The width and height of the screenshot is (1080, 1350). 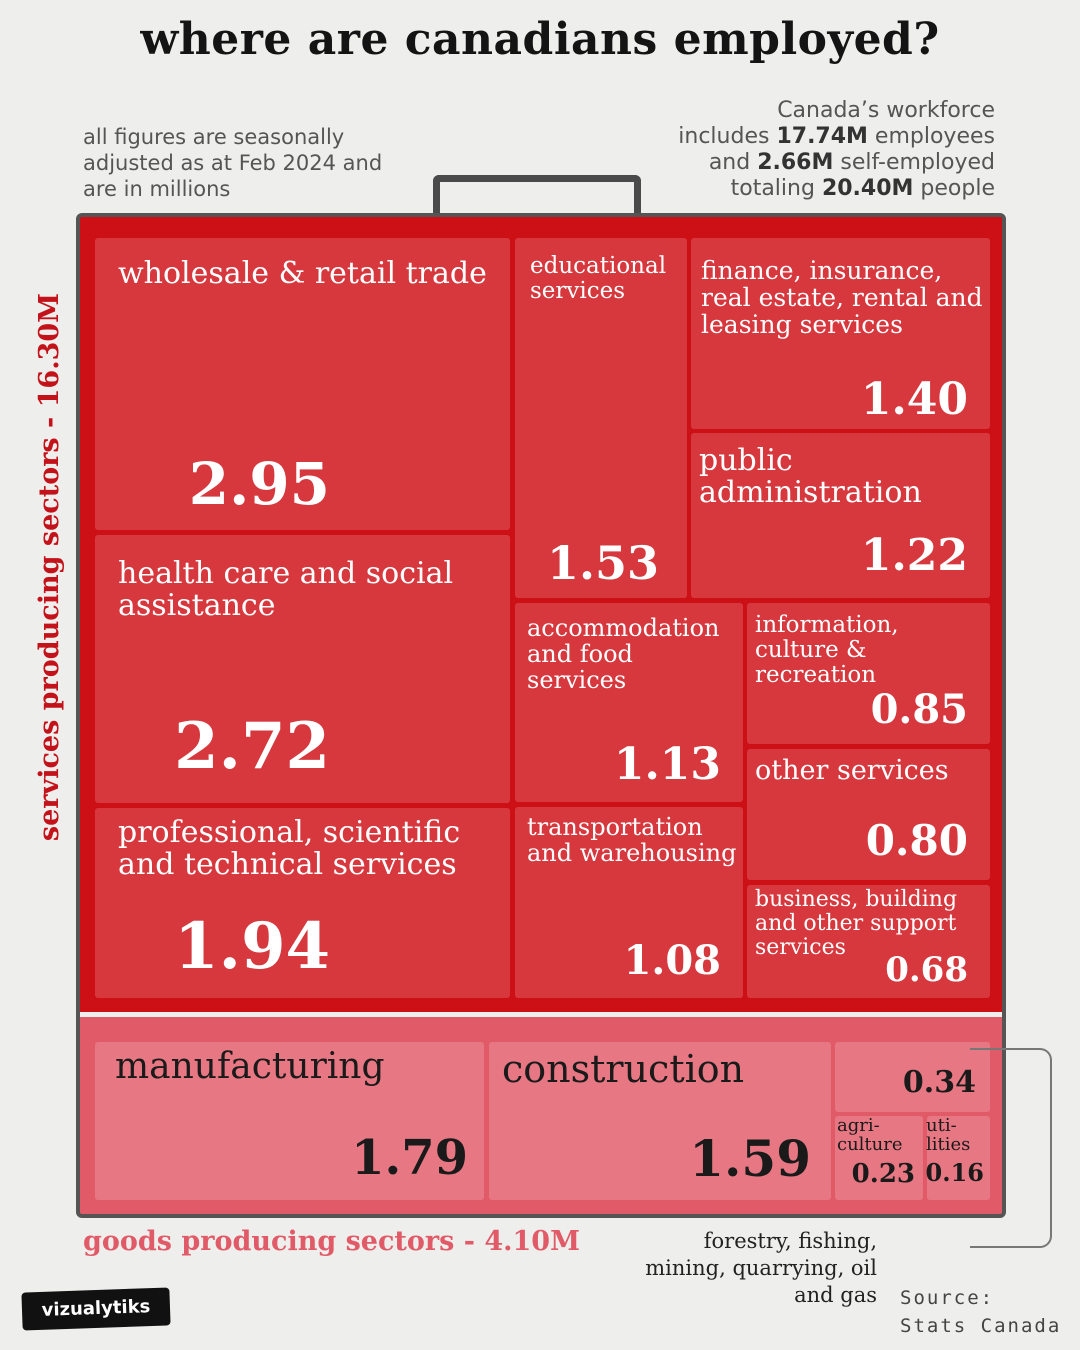 I want to click on tile-label: uti- lities, so click(x=948, y=1135).